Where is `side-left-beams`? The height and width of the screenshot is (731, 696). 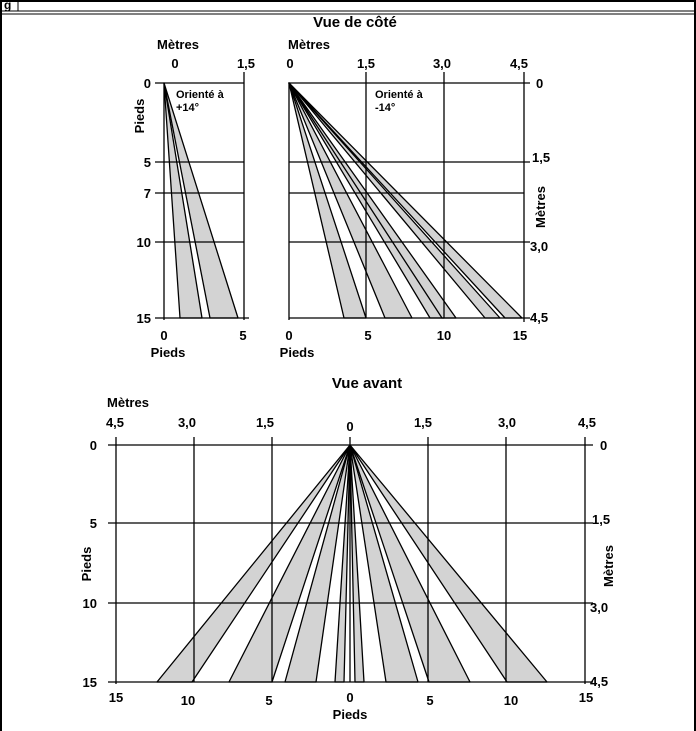
side-left-beams is located at coordinates (201, 200).